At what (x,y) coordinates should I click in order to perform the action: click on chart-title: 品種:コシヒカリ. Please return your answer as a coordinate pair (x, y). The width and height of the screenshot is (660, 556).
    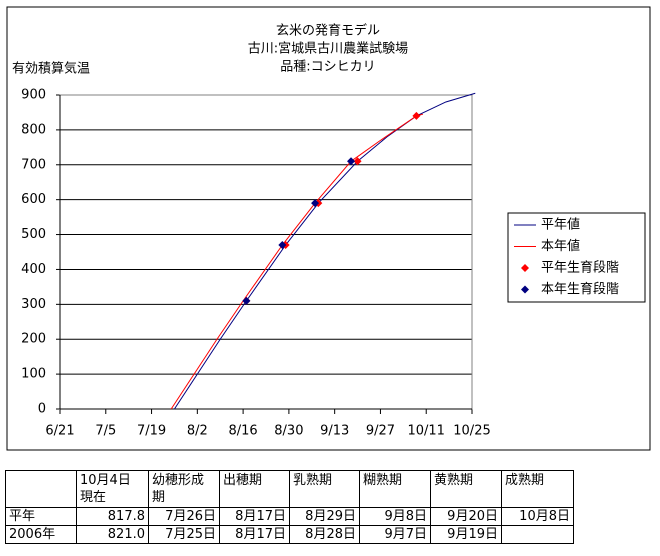
    Looking at the image, I should click on (327, 67).